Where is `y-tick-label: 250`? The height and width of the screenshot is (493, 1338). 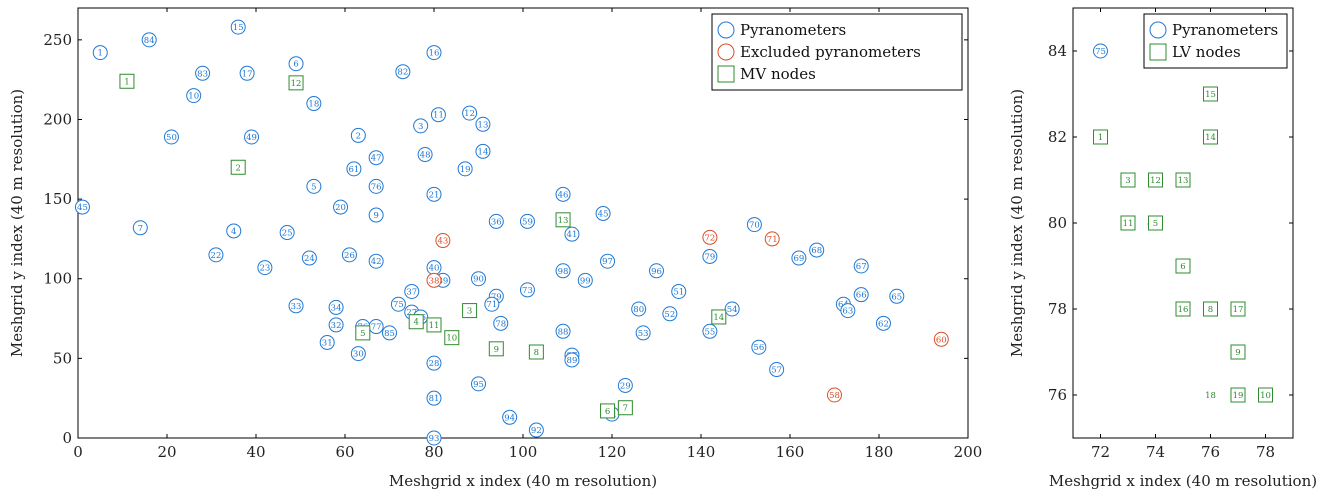 y-tick-label: 250 is located at coordinates (57, 40).